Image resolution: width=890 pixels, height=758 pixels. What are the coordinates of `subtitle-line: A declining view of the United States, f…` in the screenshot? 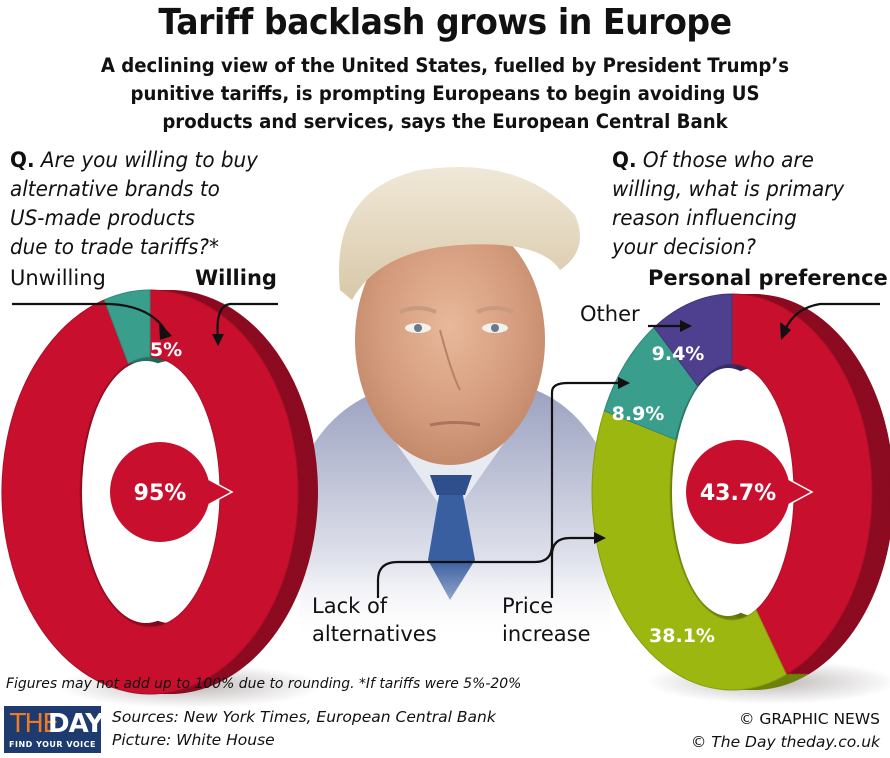 It's located at (445, 65).